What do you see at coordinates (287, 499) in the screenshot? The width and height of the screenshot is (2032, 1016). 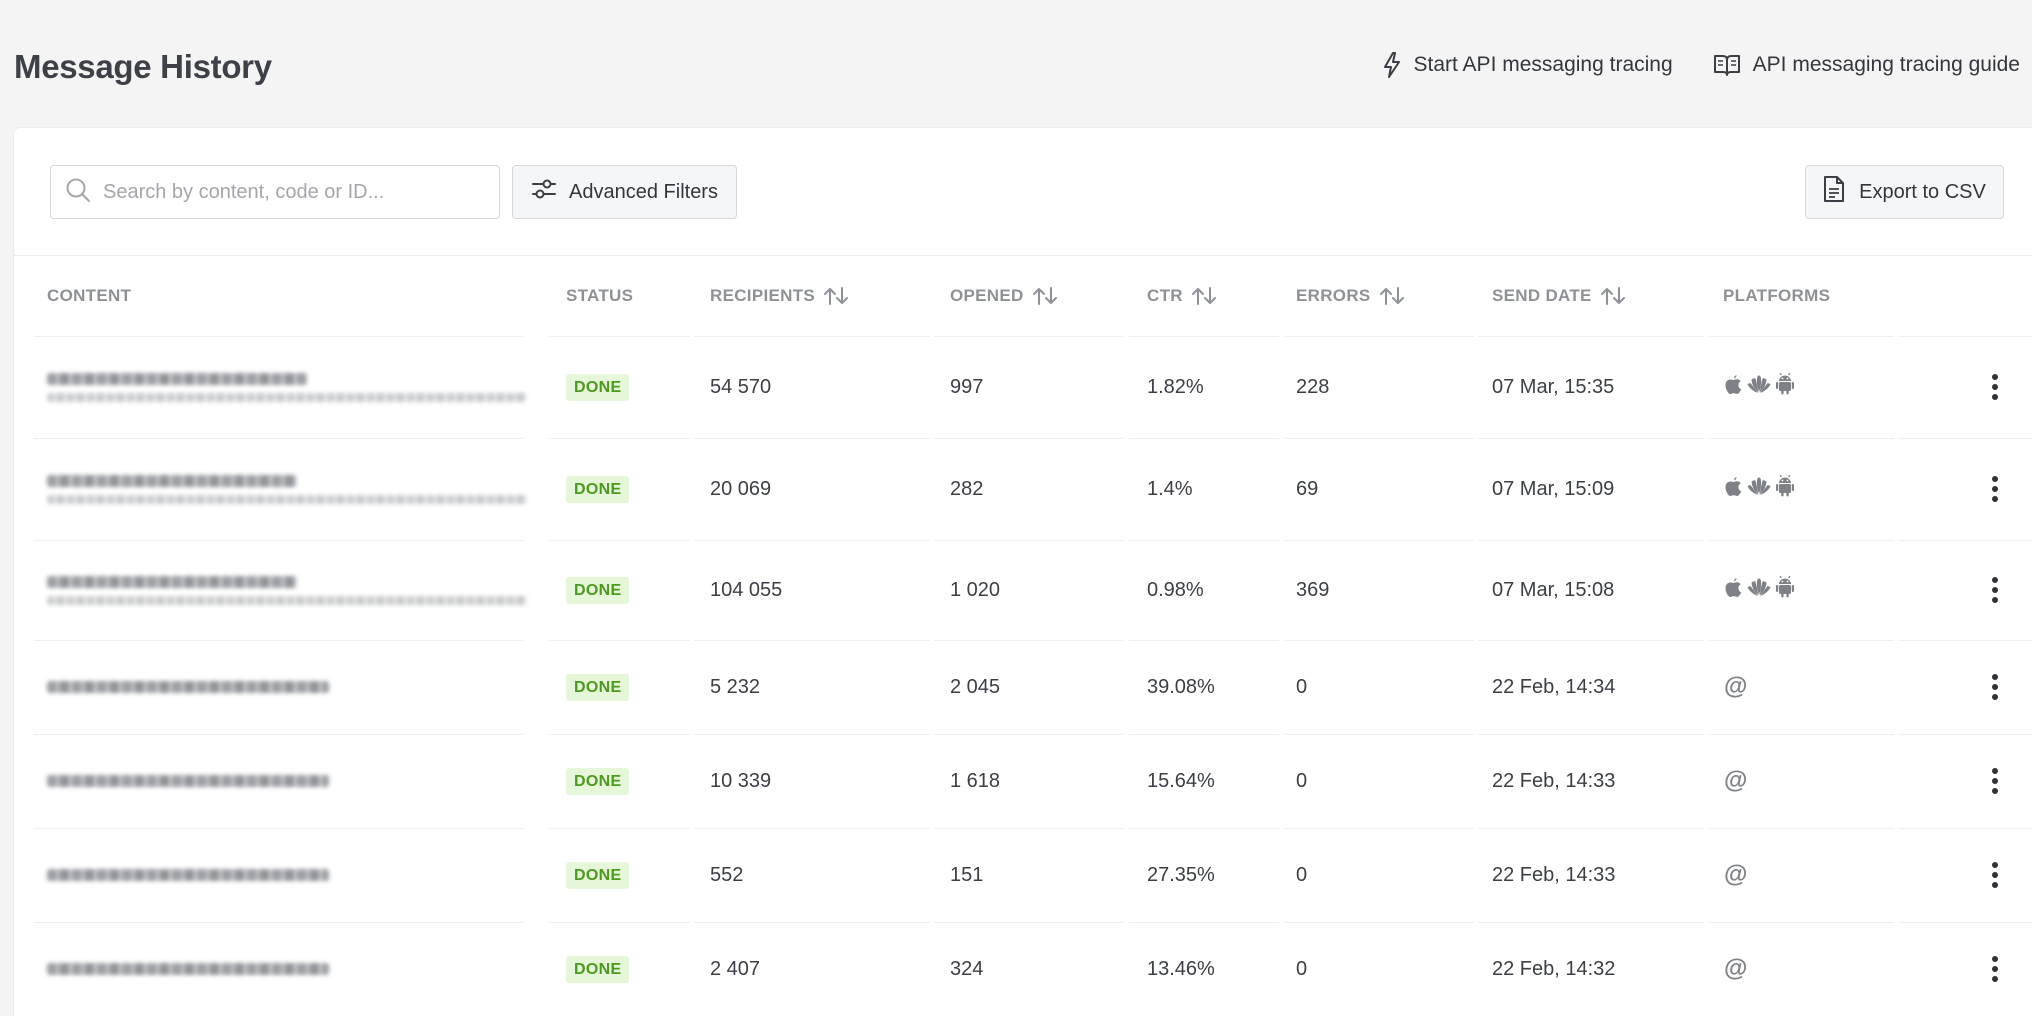 I see `redacted-content-body` at bounding box center [287, 499].